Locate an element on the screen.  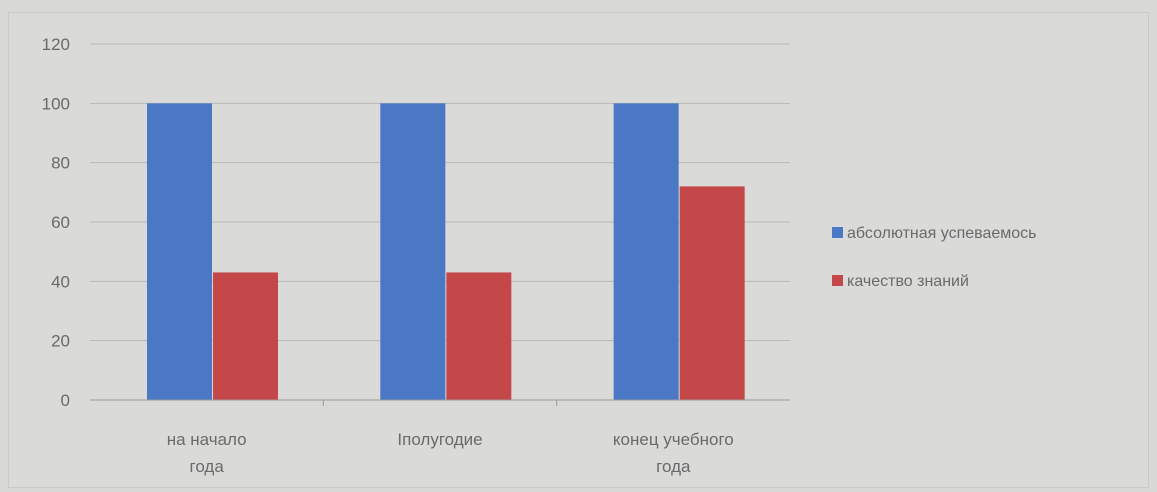
y-tick-label: 100 is located at coordinates (56, 103).